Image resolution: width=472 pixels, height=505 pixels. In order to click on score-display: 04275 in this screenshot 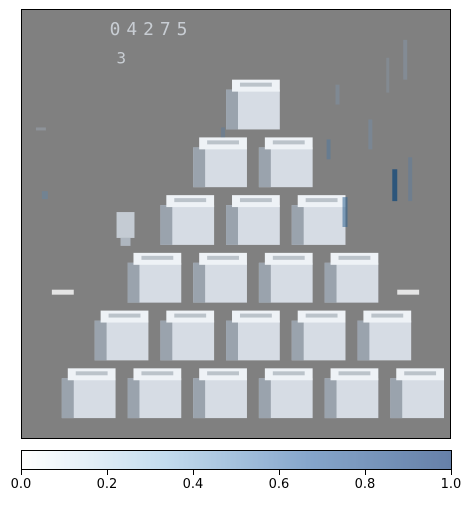, I will do `click(152, 29)`.